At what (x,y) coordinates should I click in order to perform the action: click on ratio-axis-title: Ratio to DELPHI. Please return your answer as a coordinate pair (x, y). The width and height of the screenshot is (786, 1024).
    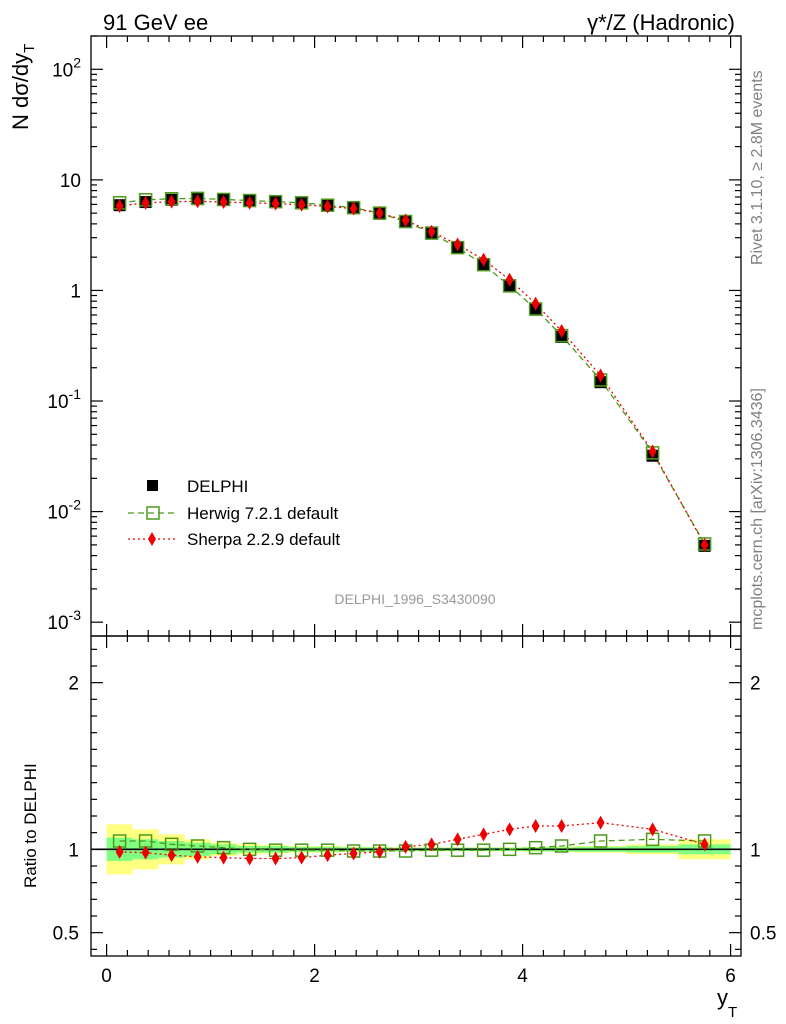
    Looking at the image, I should click on (30, 825).